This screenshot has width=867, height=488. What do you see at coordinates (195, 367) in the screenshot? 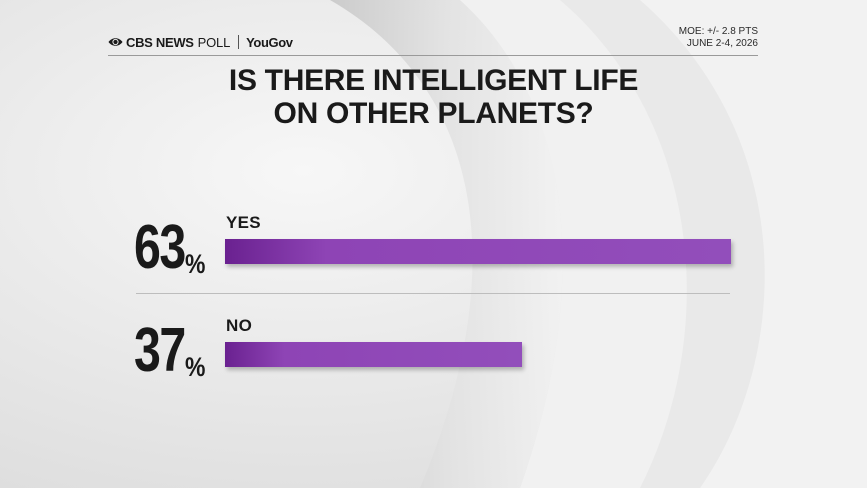
I see `percent-sign-no: %` at bounding box center [195, 367].